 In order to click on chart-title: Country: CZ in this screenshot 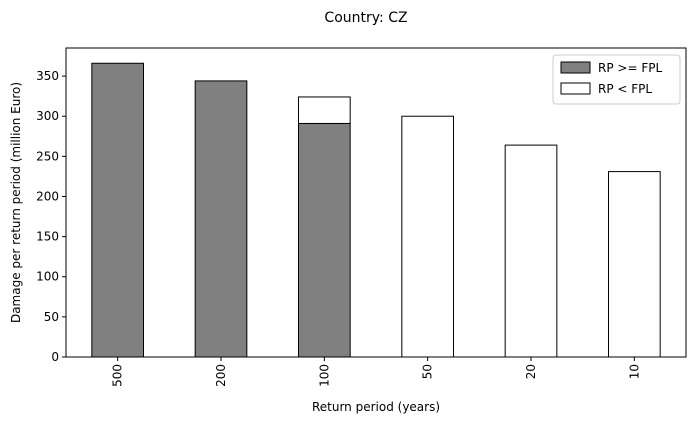, I will do `click(365, 18)`.